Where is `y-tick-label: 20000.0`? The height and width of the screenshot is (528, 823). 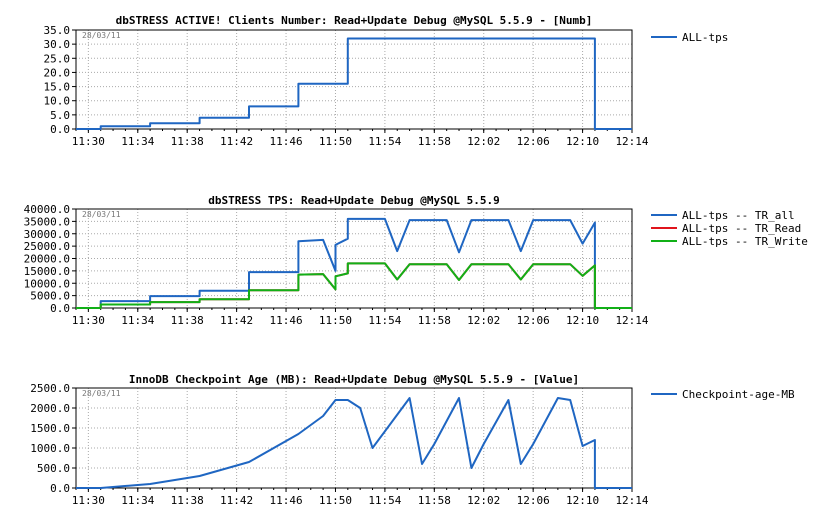 y-tick-label: 20000.0 is located at coordinates (47, 259).